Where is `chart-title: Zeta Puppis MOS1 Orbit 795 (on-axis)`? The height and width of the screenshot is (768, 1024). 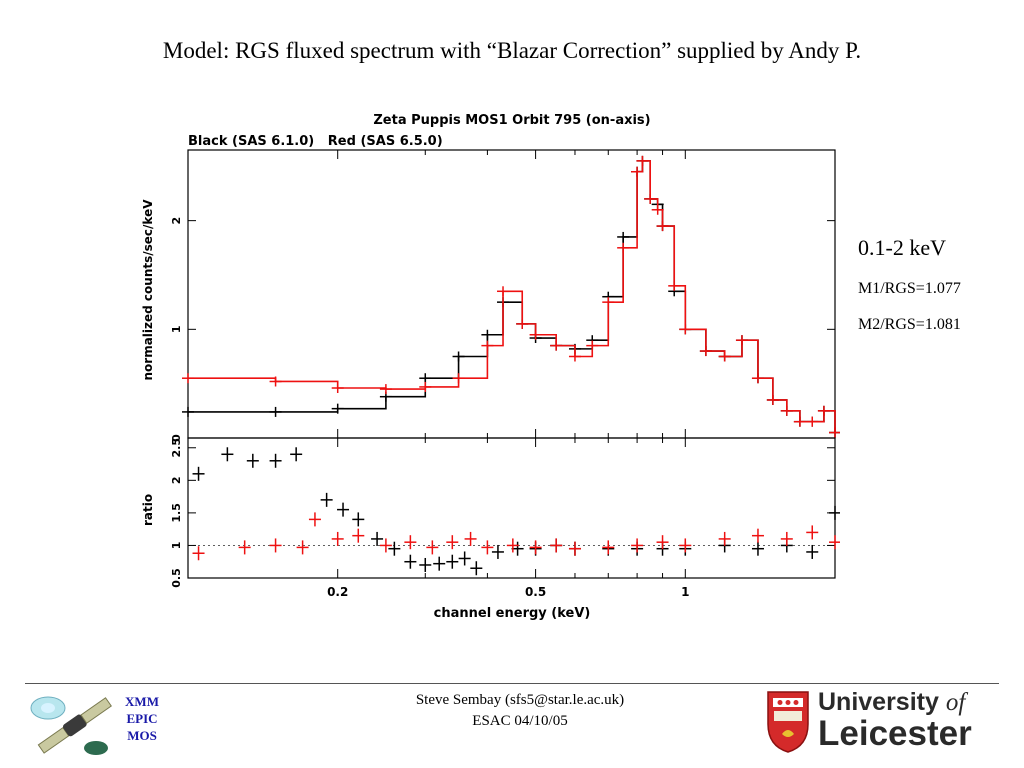
chart-title: Zeta Puppis MOS1 Orbit 795 (on-axis) is located at coordinates (511, 120).